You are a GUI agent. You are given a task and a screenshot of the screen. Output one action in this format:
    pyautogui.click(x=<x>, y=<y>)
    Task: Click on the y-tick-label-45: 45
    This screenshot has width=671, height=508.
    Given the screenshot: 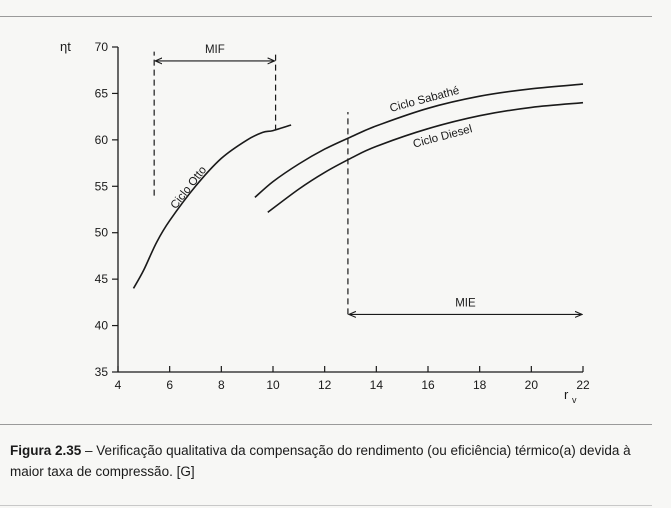 What is the action you would take?
    pyautogui.click(x=102, y=279)
    